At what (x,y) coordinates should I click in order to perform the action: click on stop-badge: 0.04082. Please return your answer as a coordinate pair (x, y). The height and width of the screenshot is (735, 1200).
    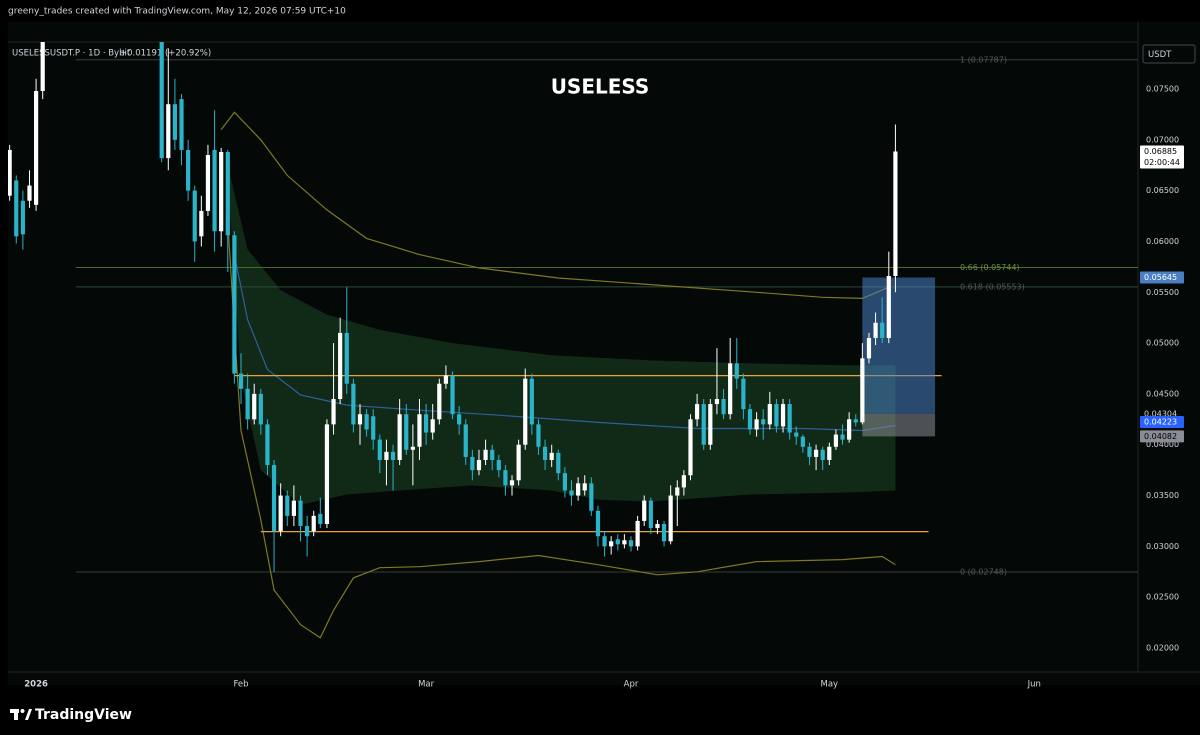
    Looking at the image, I should click on (1160, 436).